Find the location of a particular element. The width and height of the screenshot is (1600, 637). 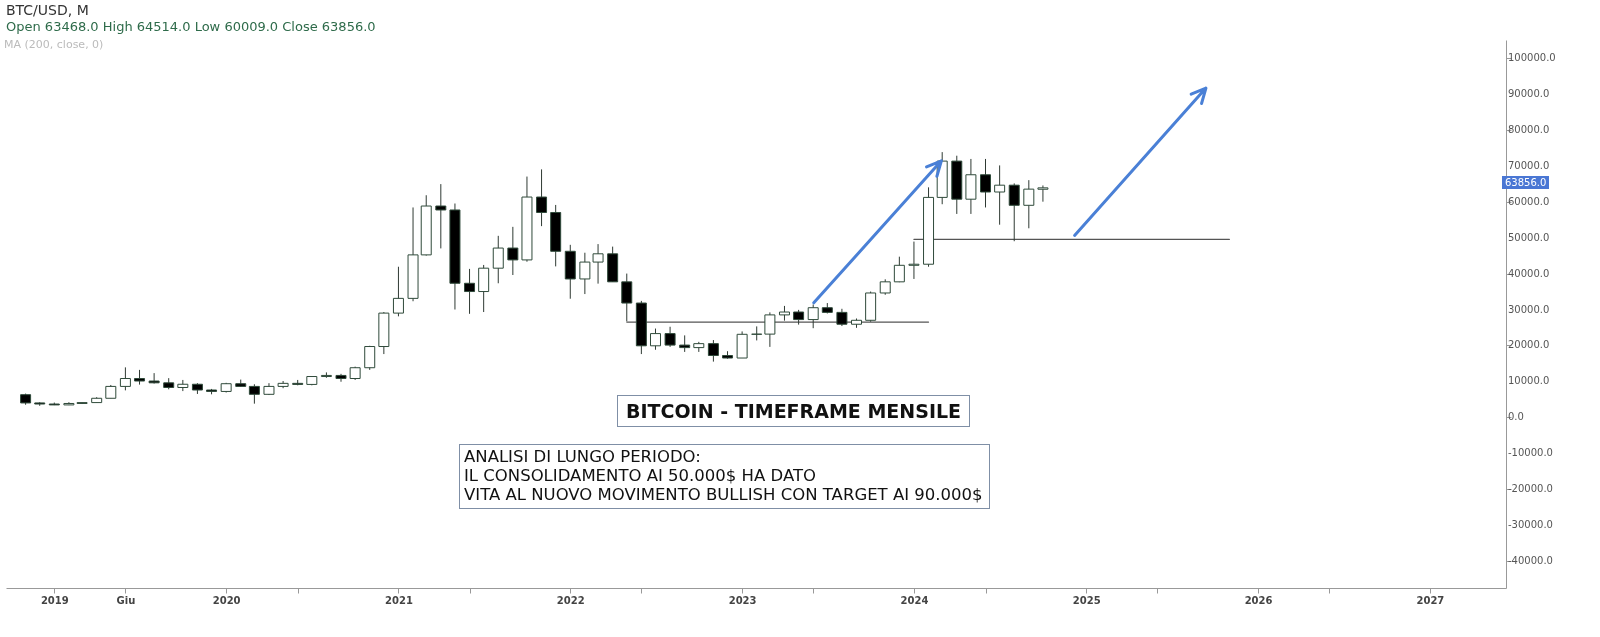

chart-subtitle: Open 63468.0 High 64514.0 Low 60009.0 Close 63856.0 is located at coordinates (191, 26).